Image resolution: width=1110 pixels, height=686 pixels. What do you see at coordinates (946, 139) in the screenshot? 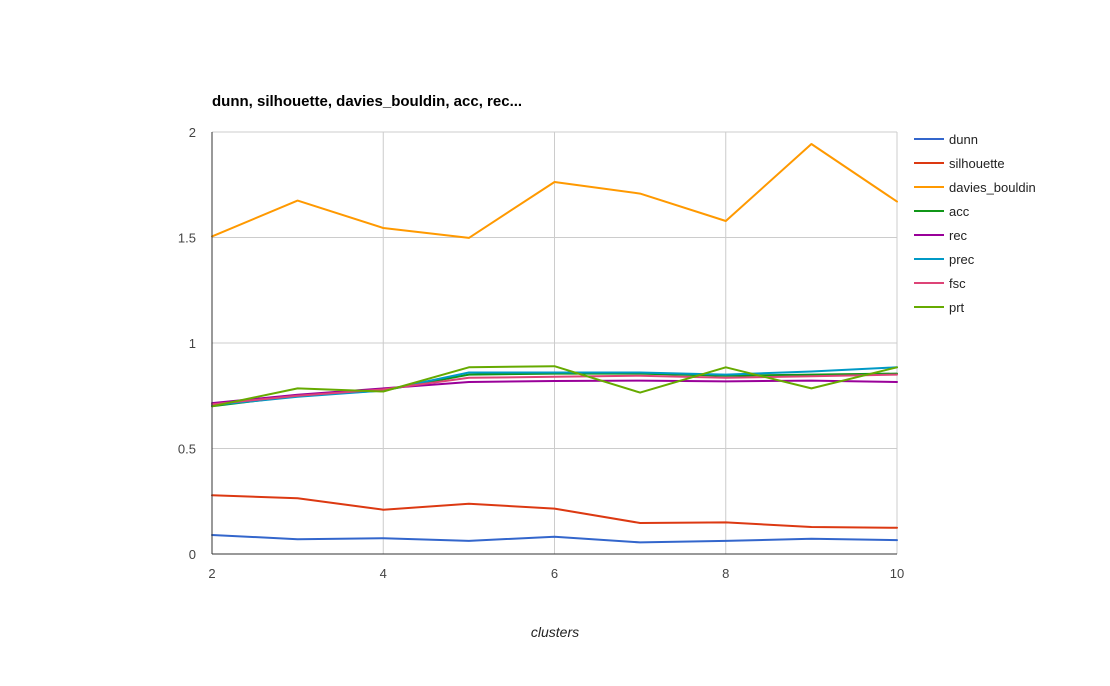
I see `legend-item-dunn: dunn` at bounding box center [946, 139].